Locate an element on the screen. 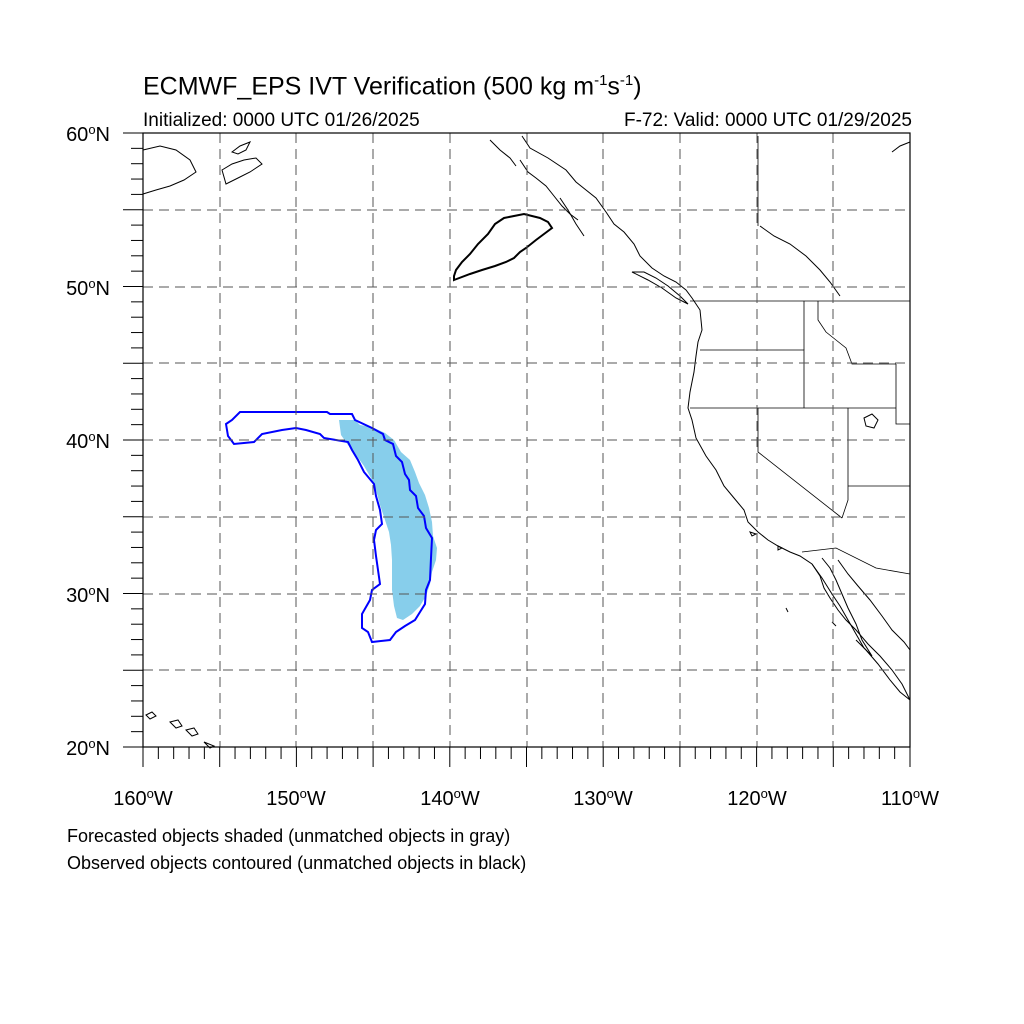 The height and width of the screenshot is (1024, 1024). lat-label-20: 20oN is located at coordinates (88, 748).